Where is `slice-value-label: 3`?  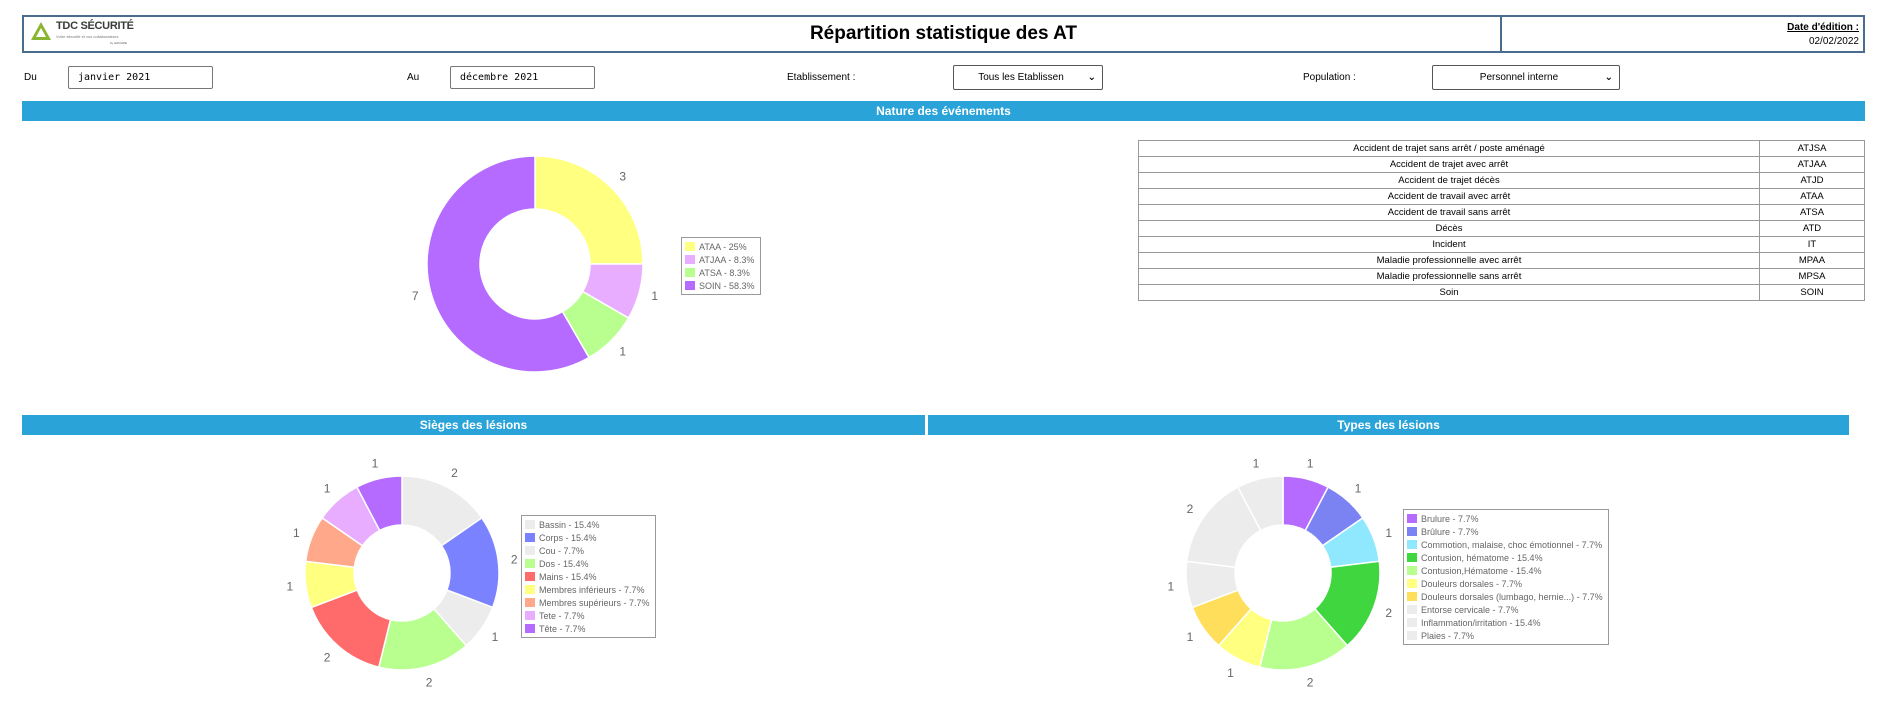 slice-value-label: 3 is located at coordinates (622, 176).